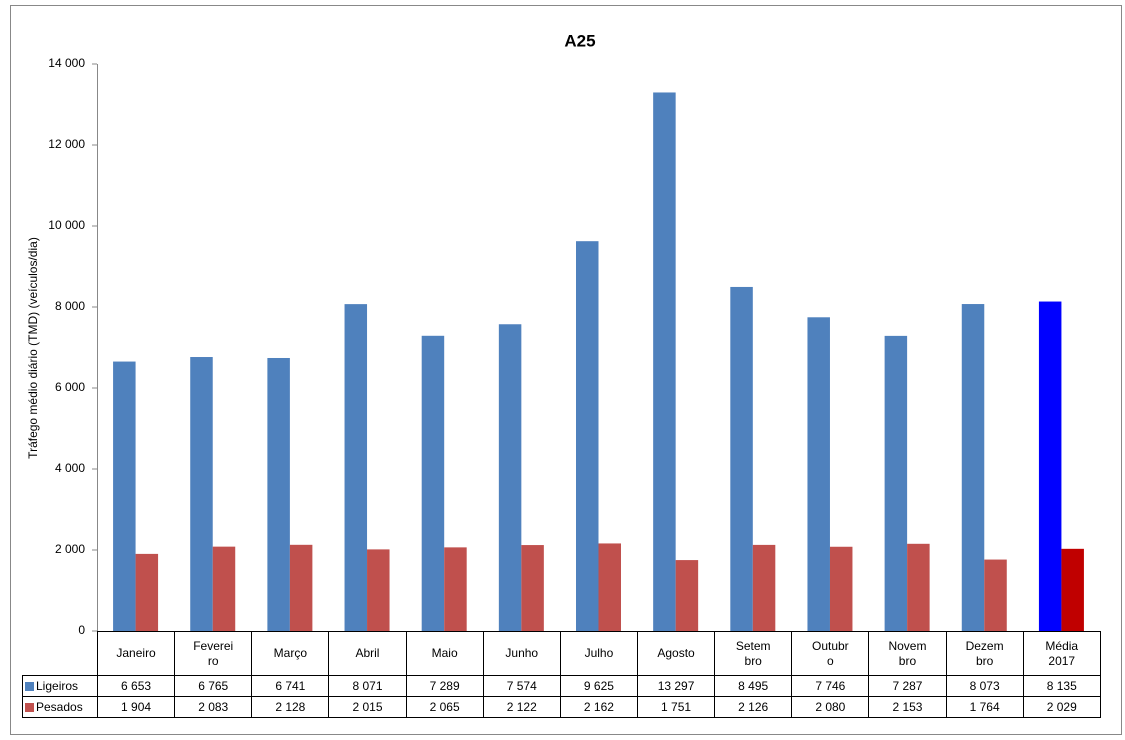  What do you see at coordinates (66, 63) in the screenshot?
I see `y-tick-label: 14 000` at bounding box center [66, 63].